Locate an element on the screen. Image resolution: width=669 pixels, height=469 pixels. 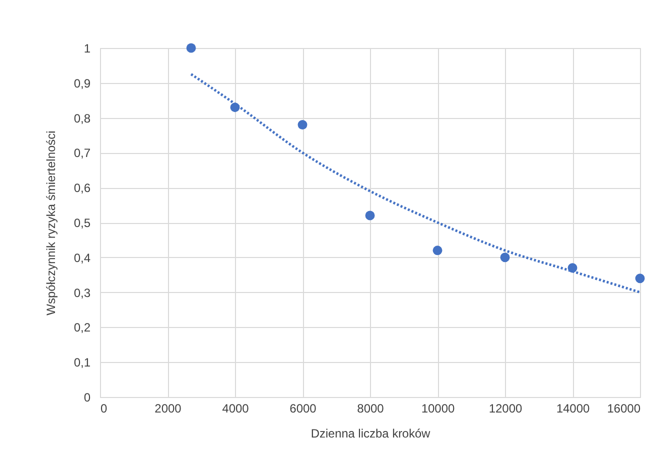
y-tick-label: 0,1 is located at coordinates (82, 363).